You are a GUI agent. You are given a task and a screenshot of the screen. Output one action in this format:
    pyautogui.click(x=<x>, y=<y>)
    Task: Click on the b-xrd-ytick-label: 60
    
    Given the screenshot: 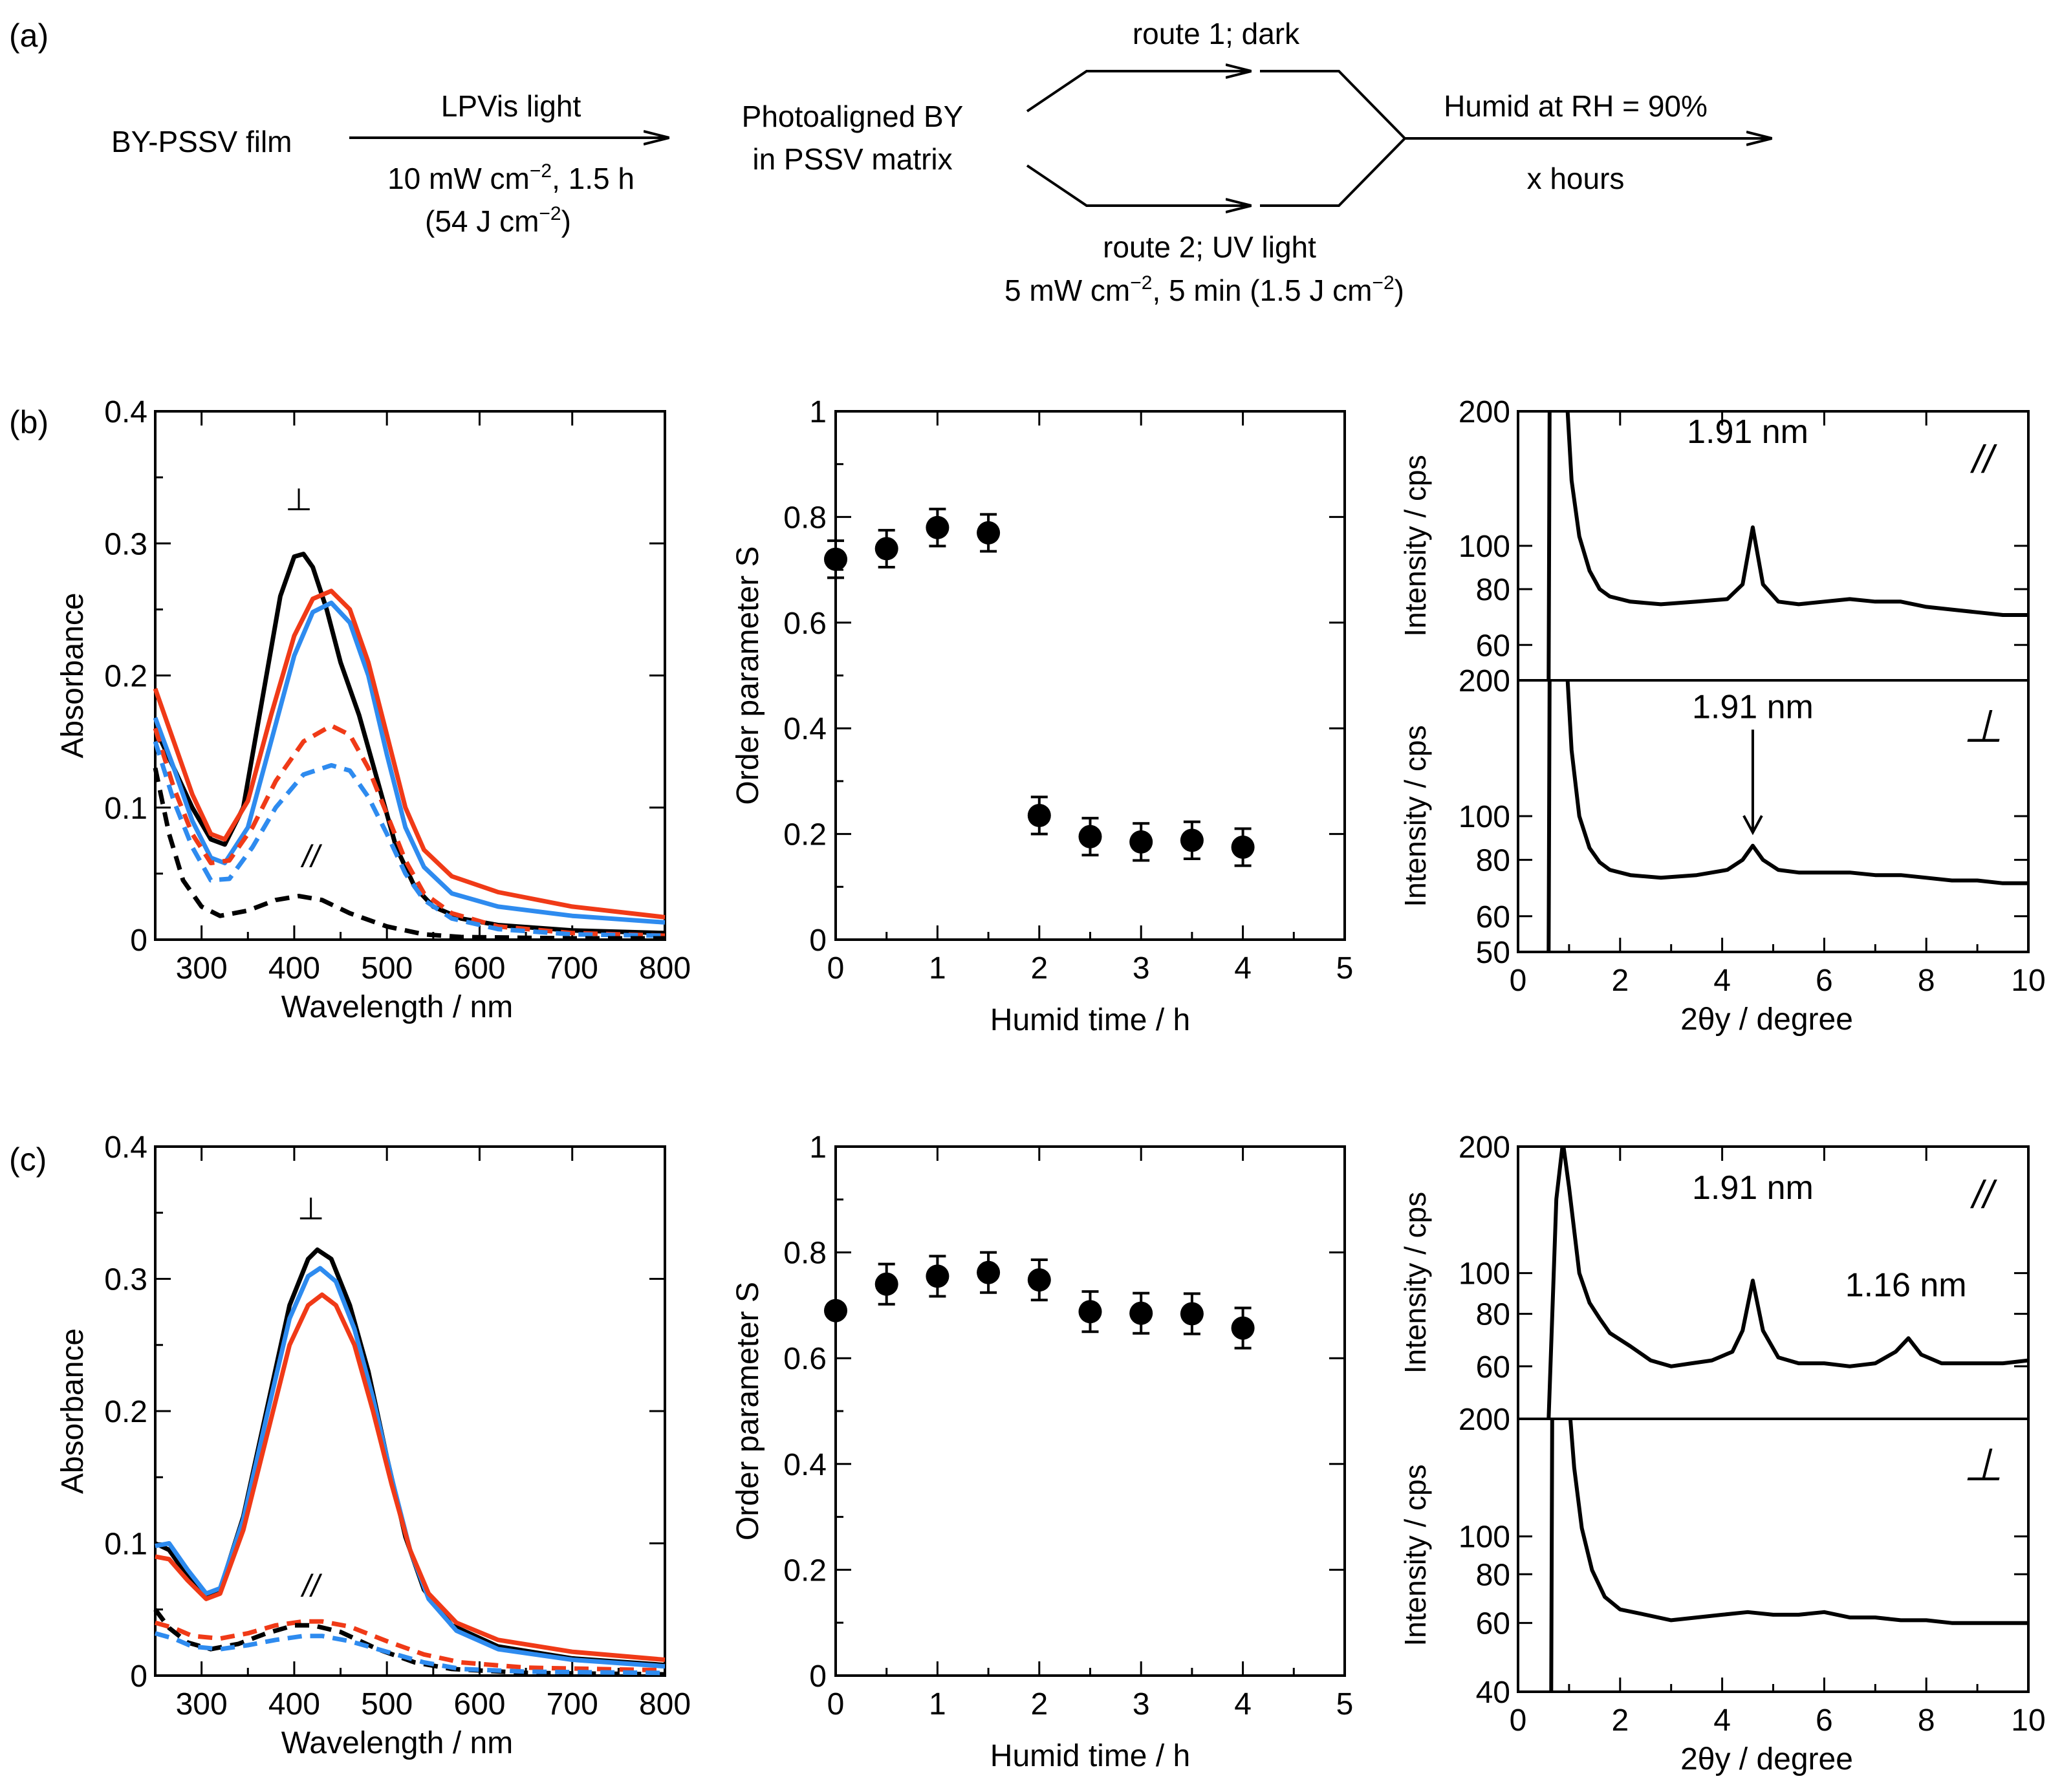 What is the action you would take?
    pyautogui.click(x=1493, y=646)
    